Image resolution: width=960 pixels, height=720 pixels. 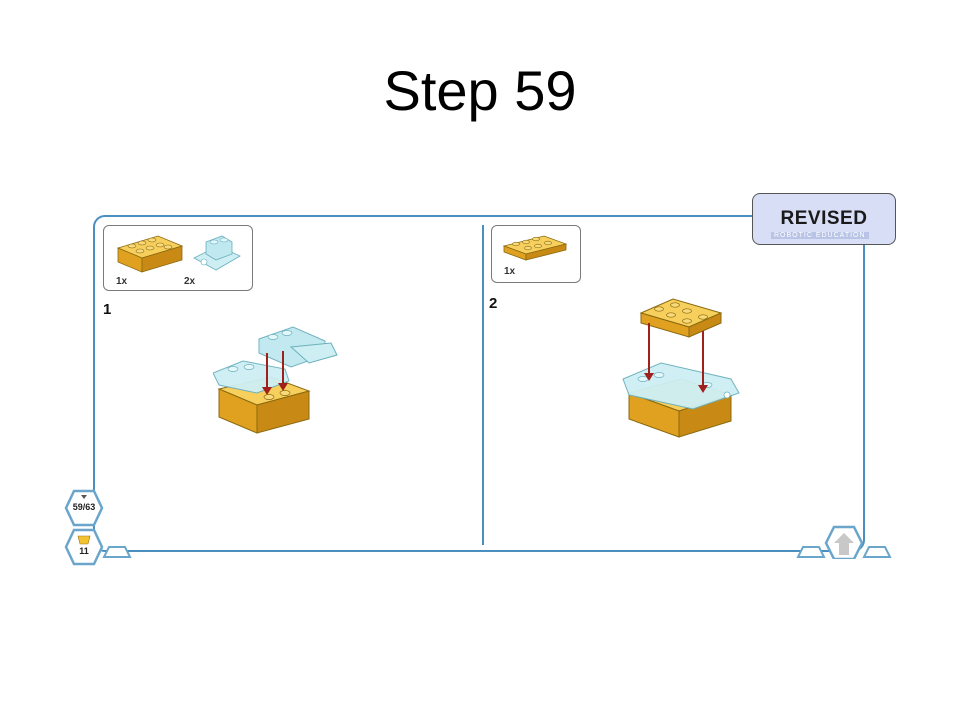 What do you see at coordinates (107, 309) in the screenshot?
I see `step-number: 1` at bounding box center [107, 309].